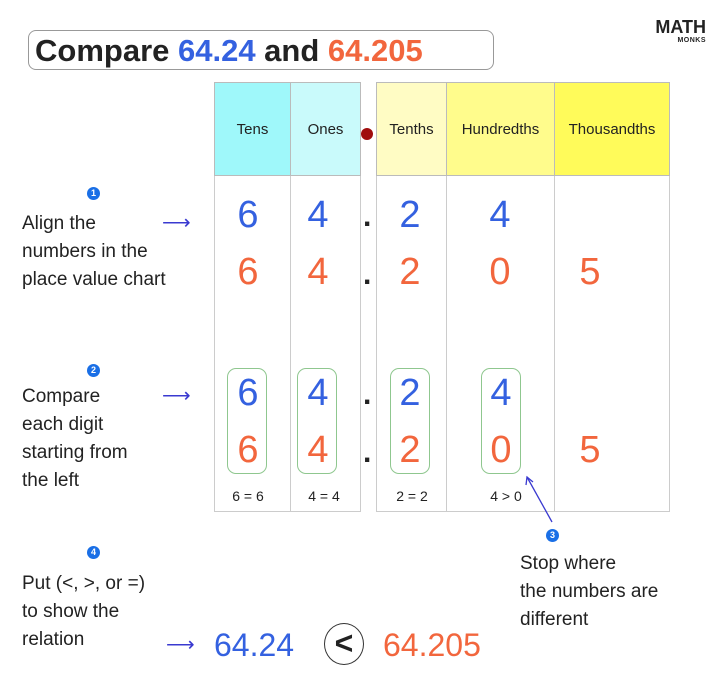 The width and height of the screenshot is (720, 694). What do you see at coordinates (93, 193) in the screenshot?
I see `step-number-1: 1` at bounding box center [93, 193].